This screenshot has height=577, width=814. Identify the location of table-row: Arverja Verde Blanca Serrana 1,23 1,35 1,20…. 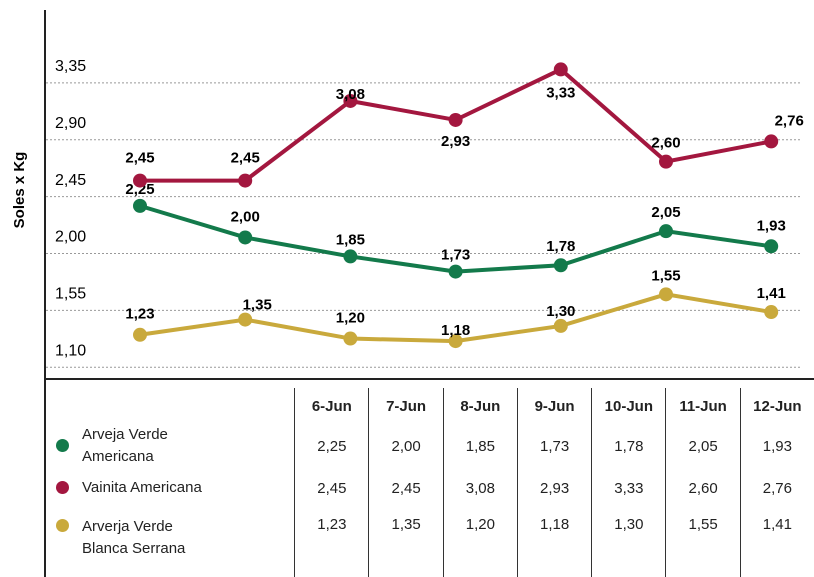
(431, 542).